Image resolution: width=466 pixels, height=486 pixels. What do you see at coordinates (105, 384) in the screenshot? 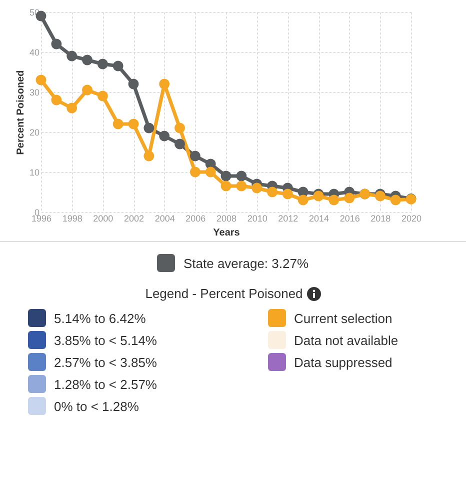
I see `text: 1.28% to < 2.57%` at bounding box center [105, 384].